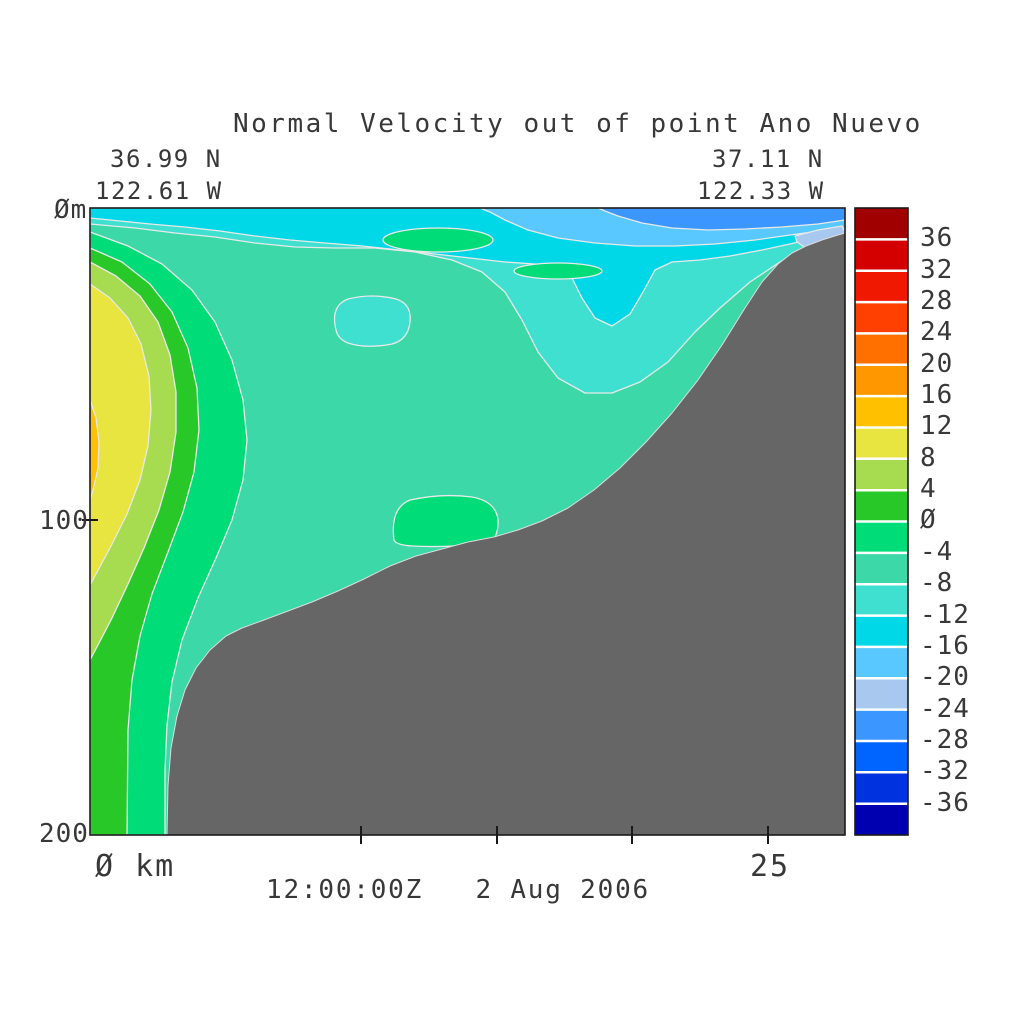 The height and width of the screenshot is (1024, 1024). Describe the element at coordinates (458, 890) in the screenshot. I see `valid-time-label: 12:00:00Z 2 Aug 2006` at that location.